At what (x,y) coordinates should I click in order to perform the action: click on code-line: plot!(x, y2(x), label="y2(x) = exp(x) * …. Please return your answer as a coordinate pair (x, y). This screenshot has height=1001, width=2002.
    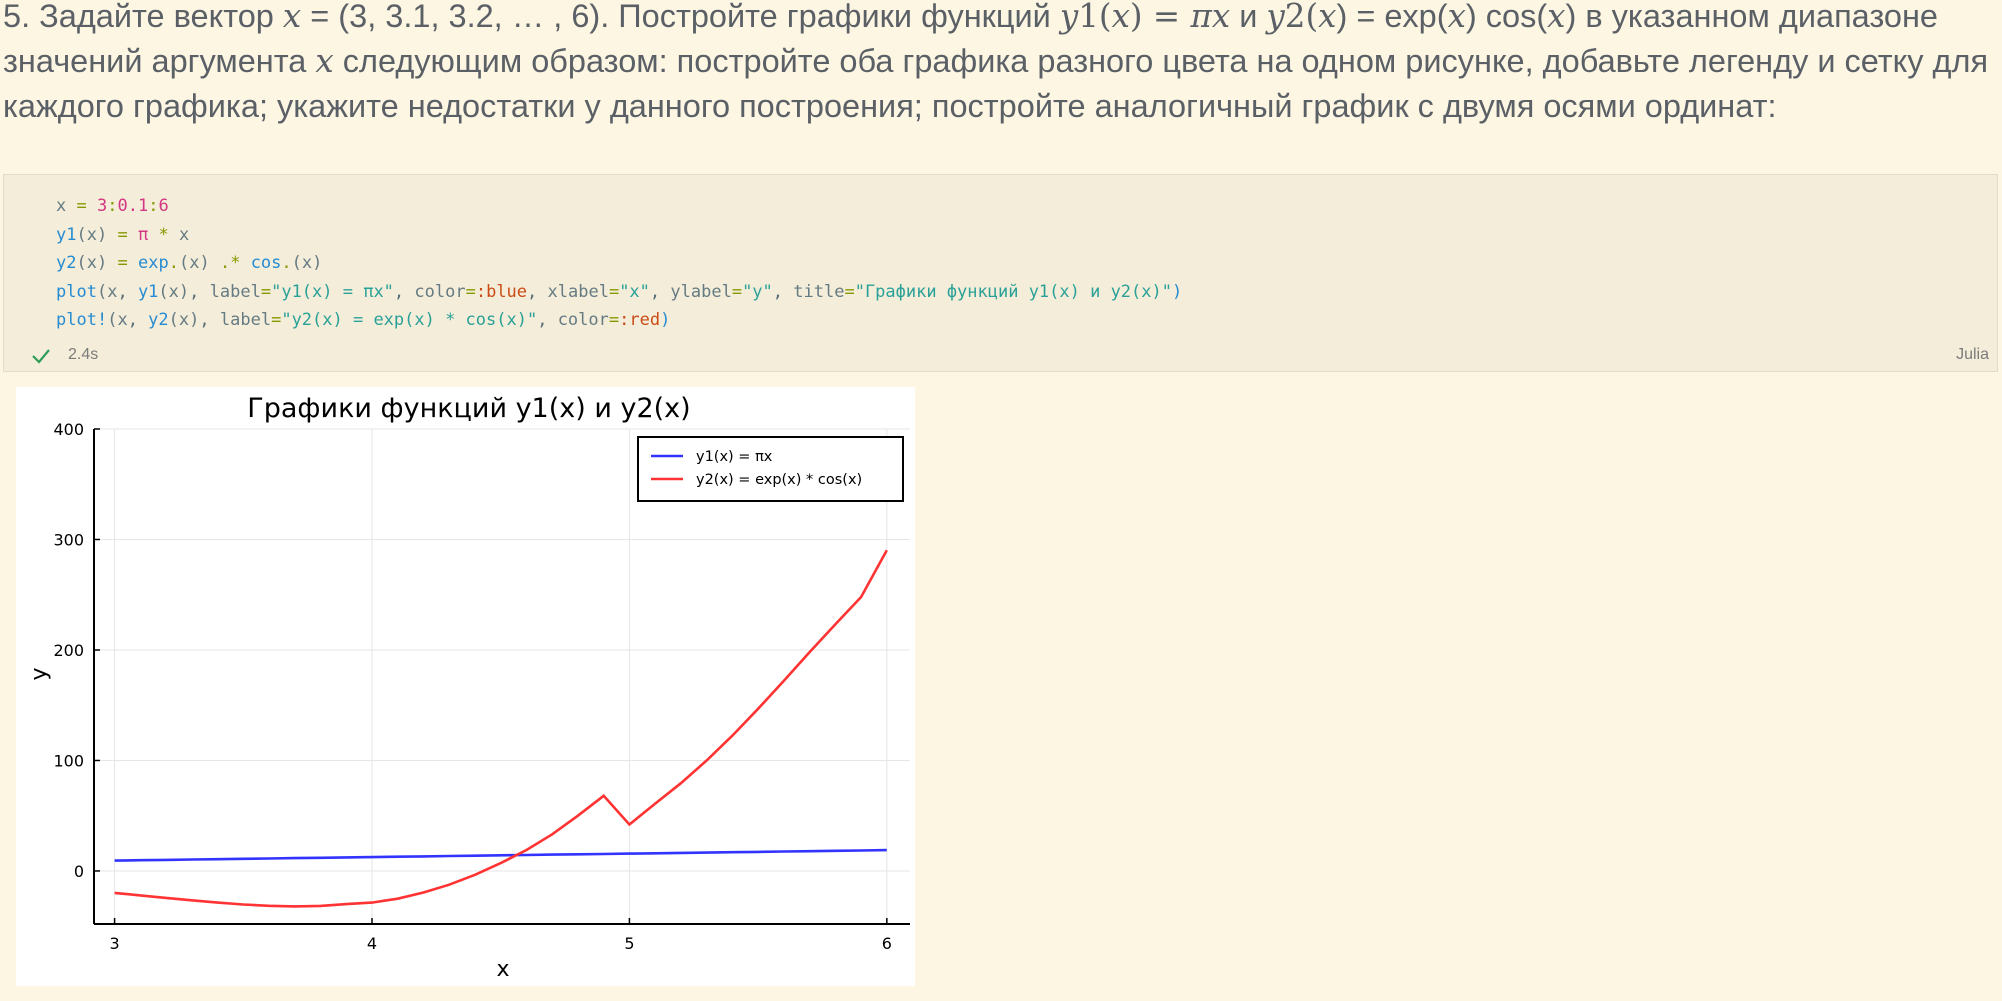
    Looking at the image, I should click on (363, 320).